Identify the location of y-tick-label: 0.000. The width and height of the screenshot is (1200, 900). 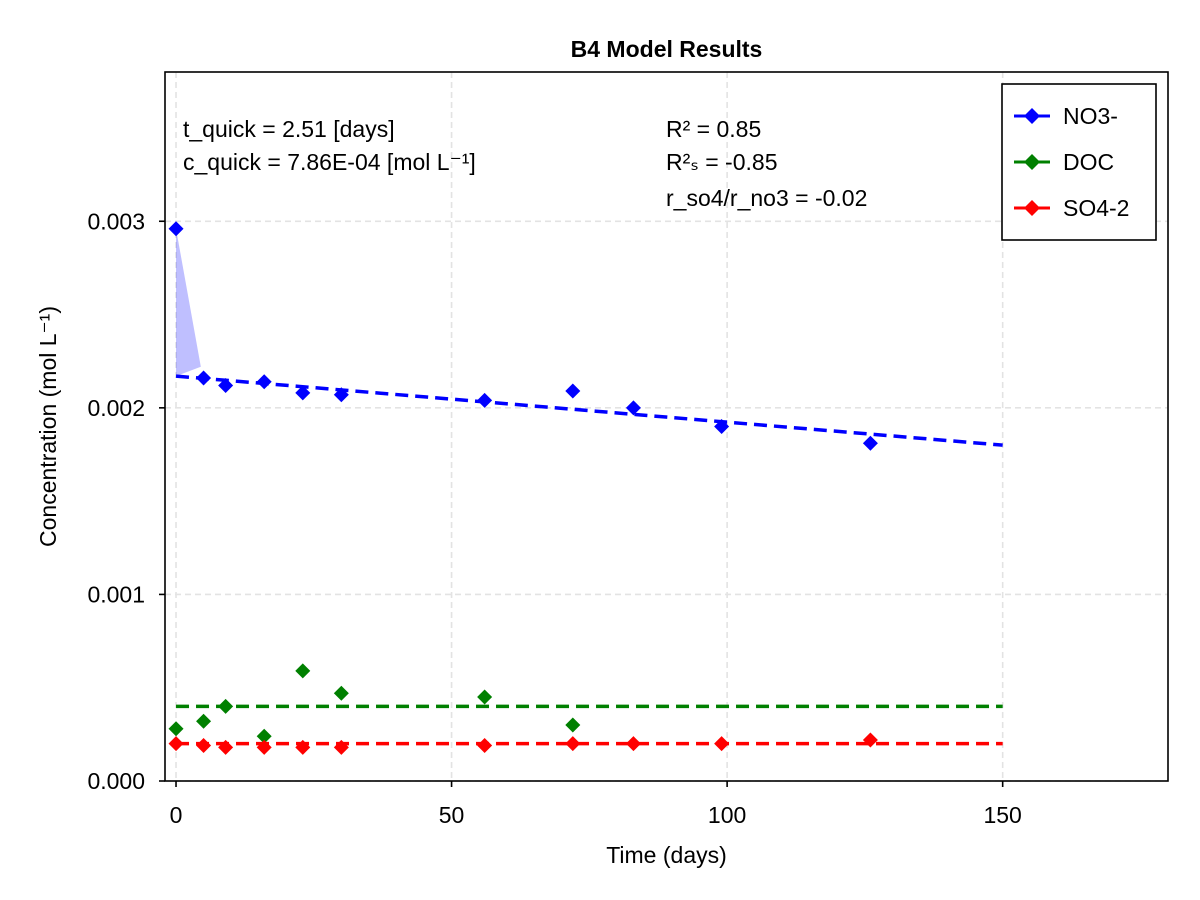
(116, 781).